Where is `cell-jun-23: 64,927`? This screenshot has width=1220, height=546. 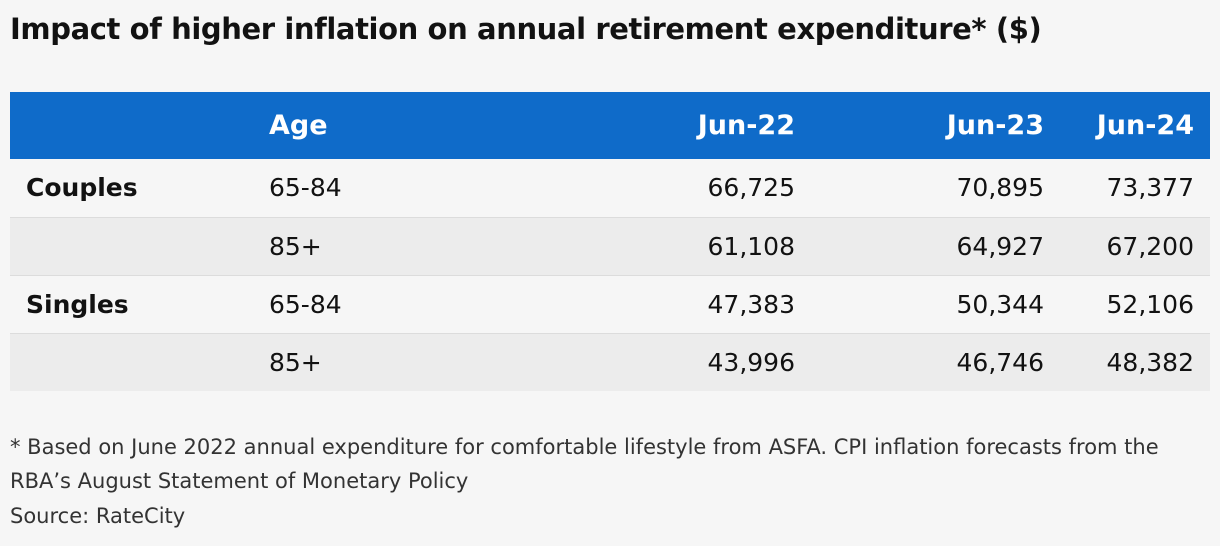
cell-jun-23: 64,927 is located at coordinates (935, 245).